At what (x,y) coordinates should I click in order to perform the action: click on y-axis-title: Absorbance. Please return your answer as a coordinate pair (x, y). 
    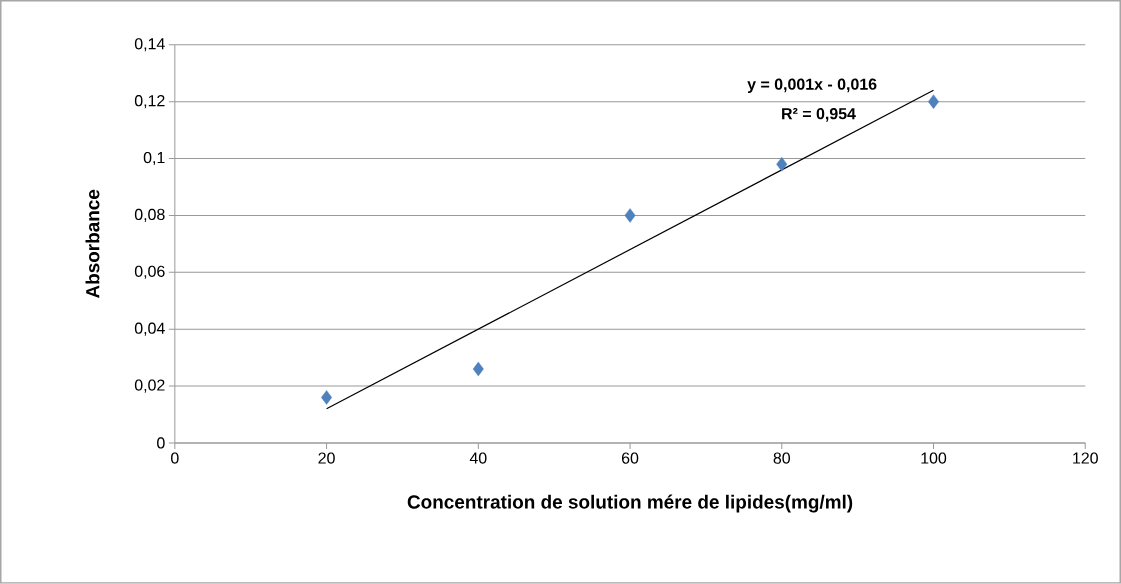
    Looking at the image, I should click on (92, 244).